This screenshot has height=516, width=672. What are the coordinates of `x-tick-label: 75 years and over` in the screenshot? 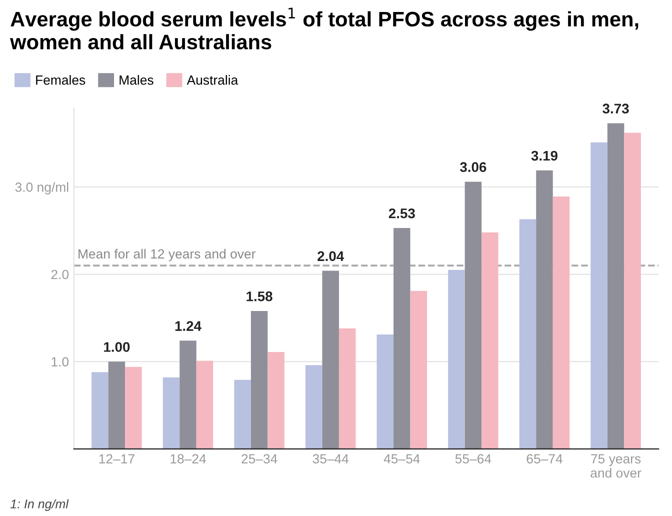 It's located at (616, 466).